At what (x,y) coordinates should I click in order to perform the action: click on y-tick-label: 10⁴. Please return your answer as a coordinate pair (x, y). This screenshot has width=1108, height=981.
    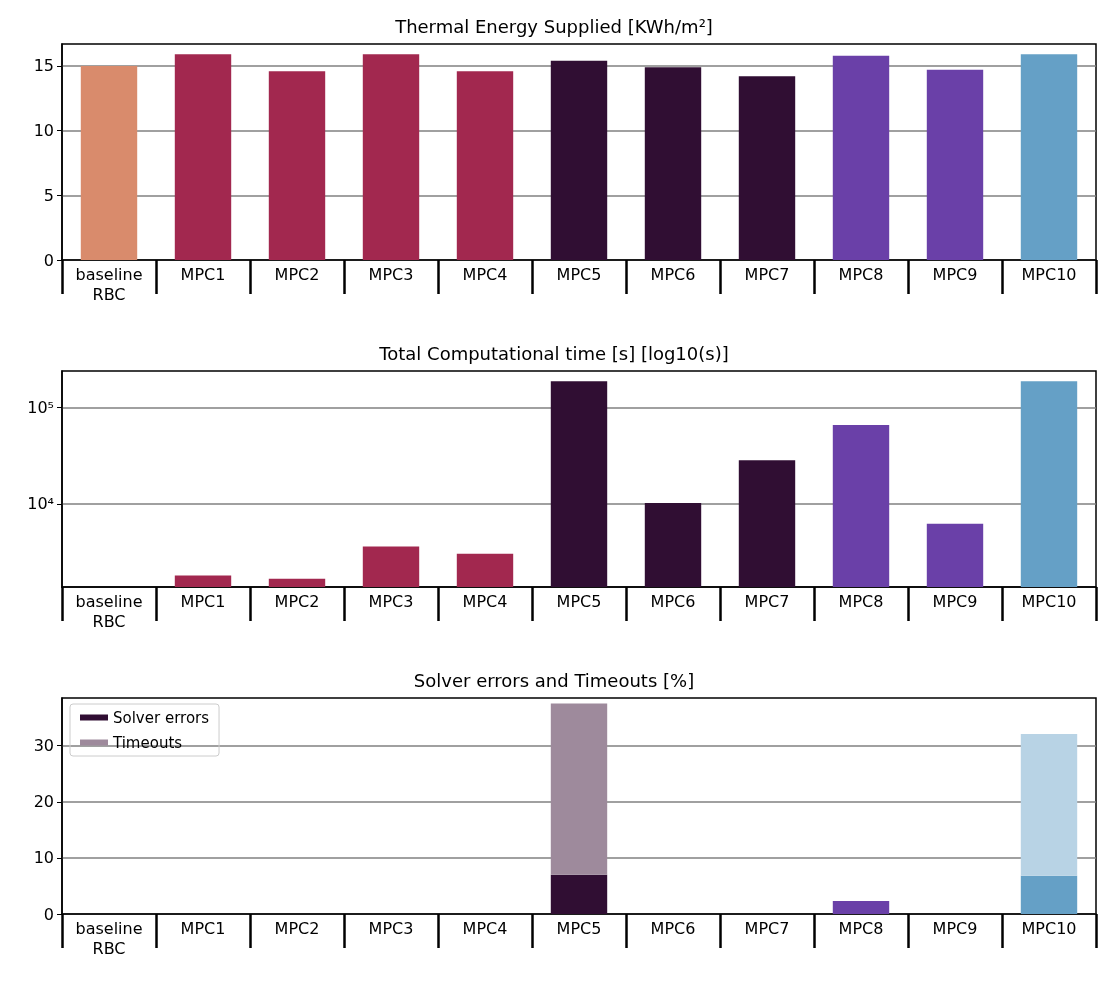
    Looking at the image, I should click on (40, 504).